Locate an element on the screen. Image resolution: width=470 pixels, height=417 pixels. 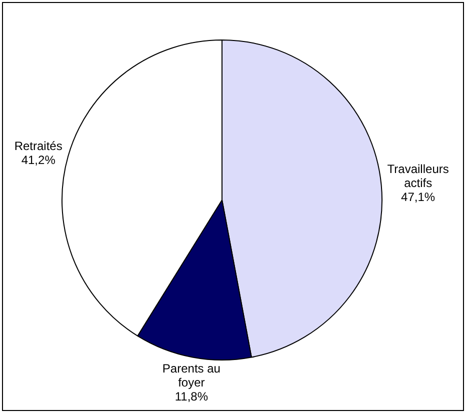
slice-label: Parents au foyer is located at coordinates (191, 375).